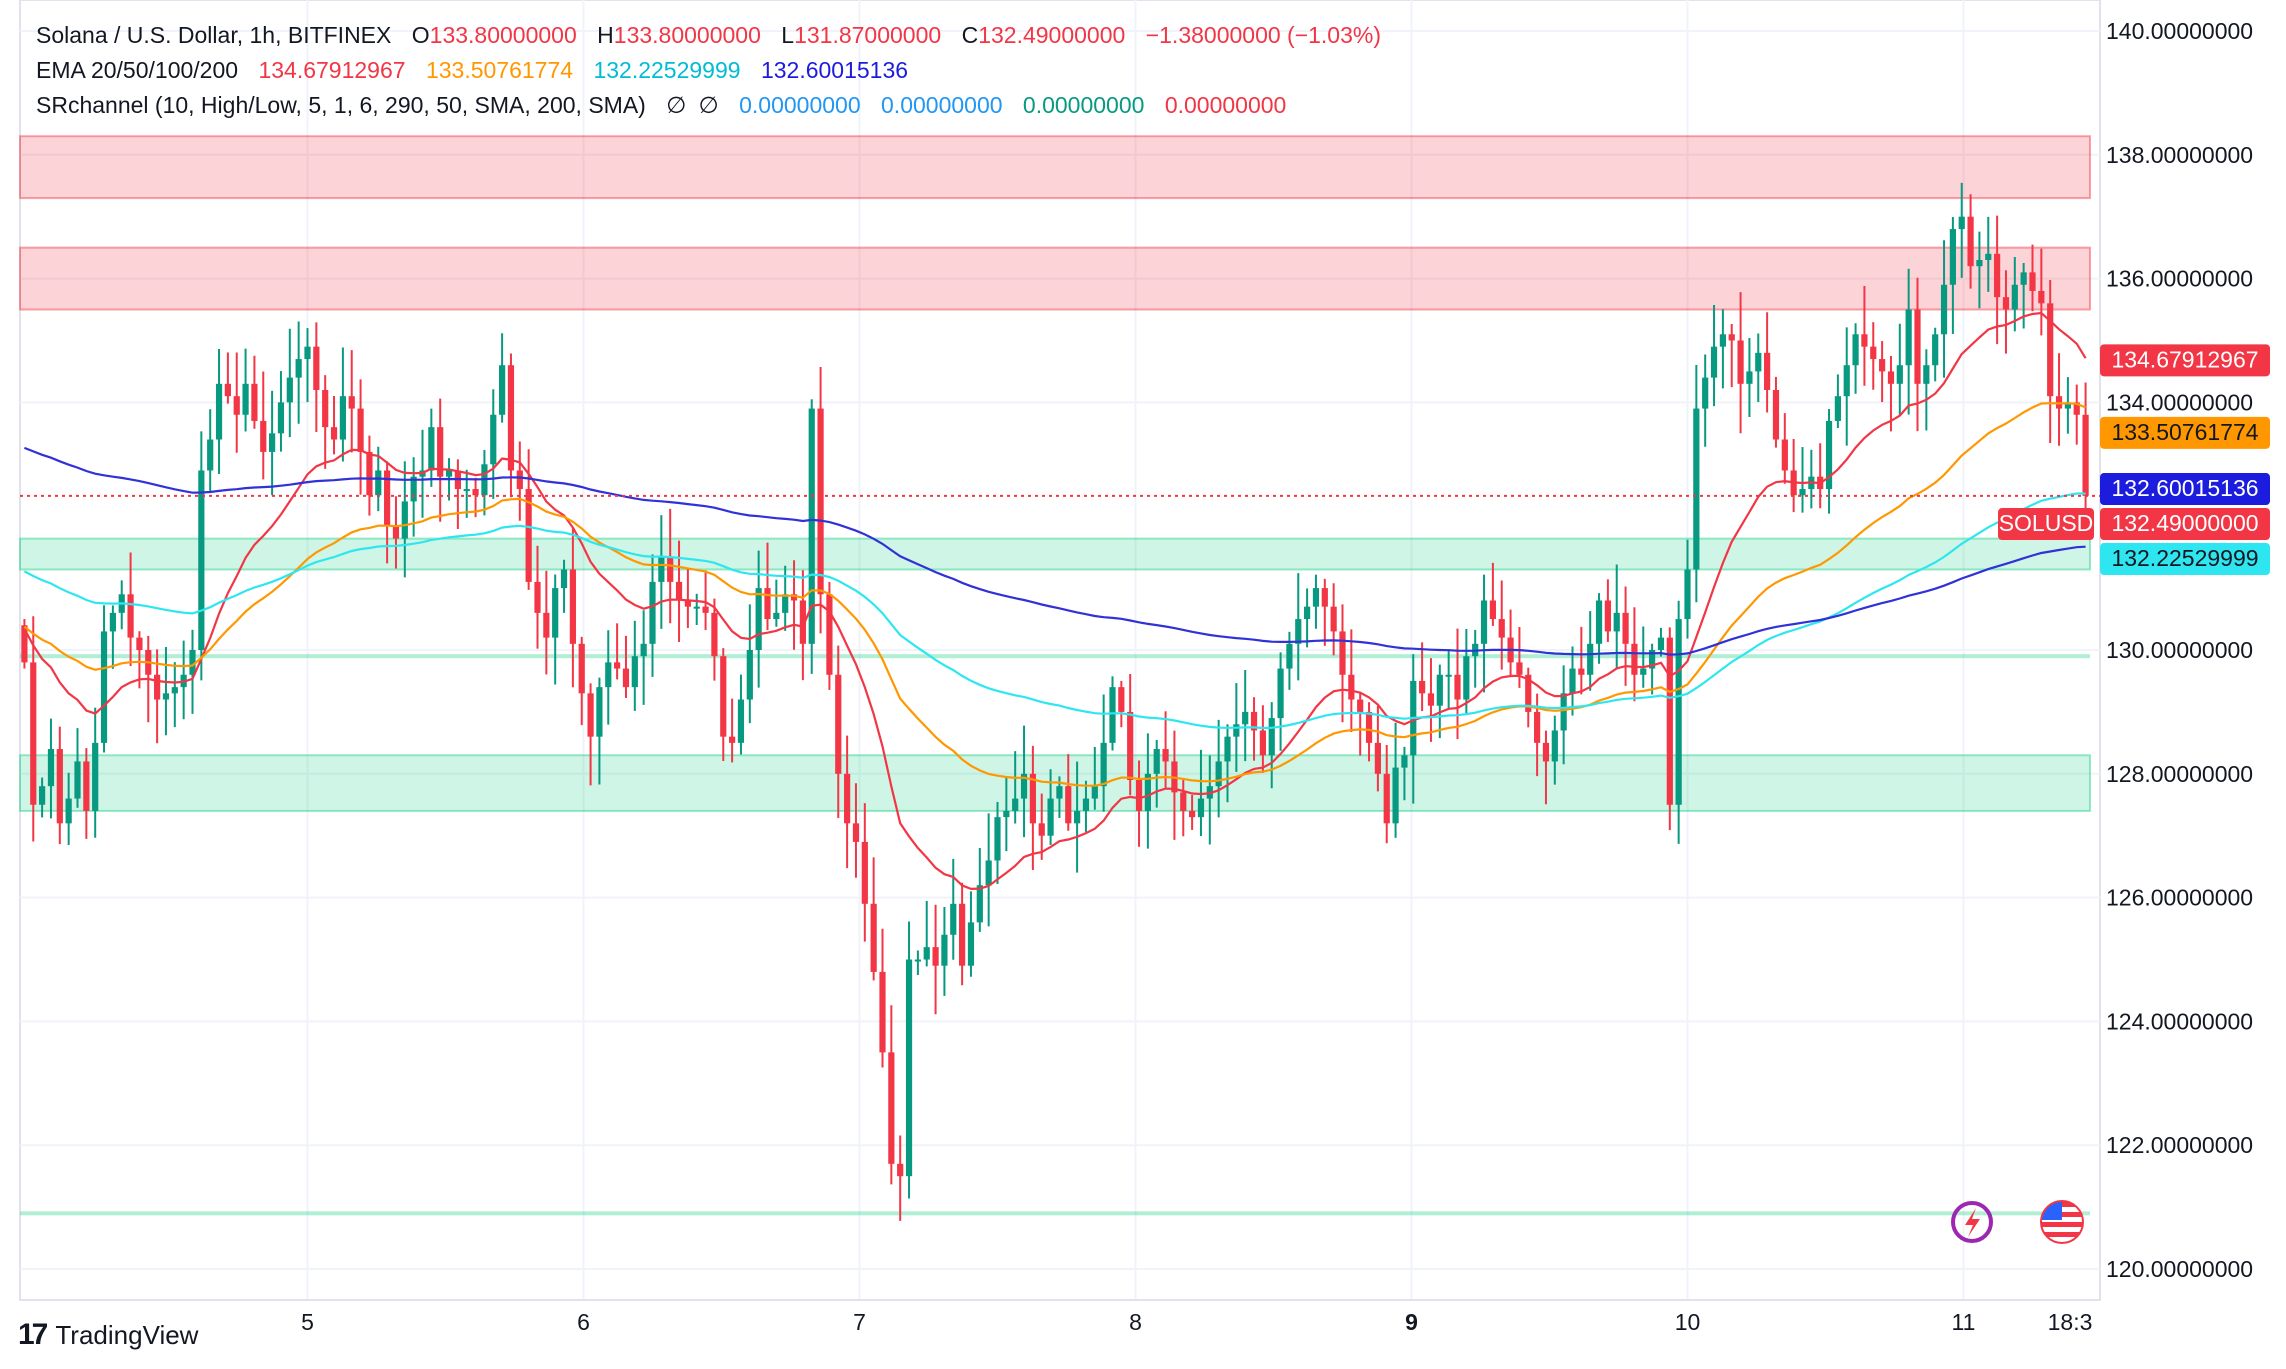 The width and height of the screenshot is (2286, 1369). Describe the element at coordinates (708, 105) in the screenshot. I see `empty-set-icon: ∅` at that location.